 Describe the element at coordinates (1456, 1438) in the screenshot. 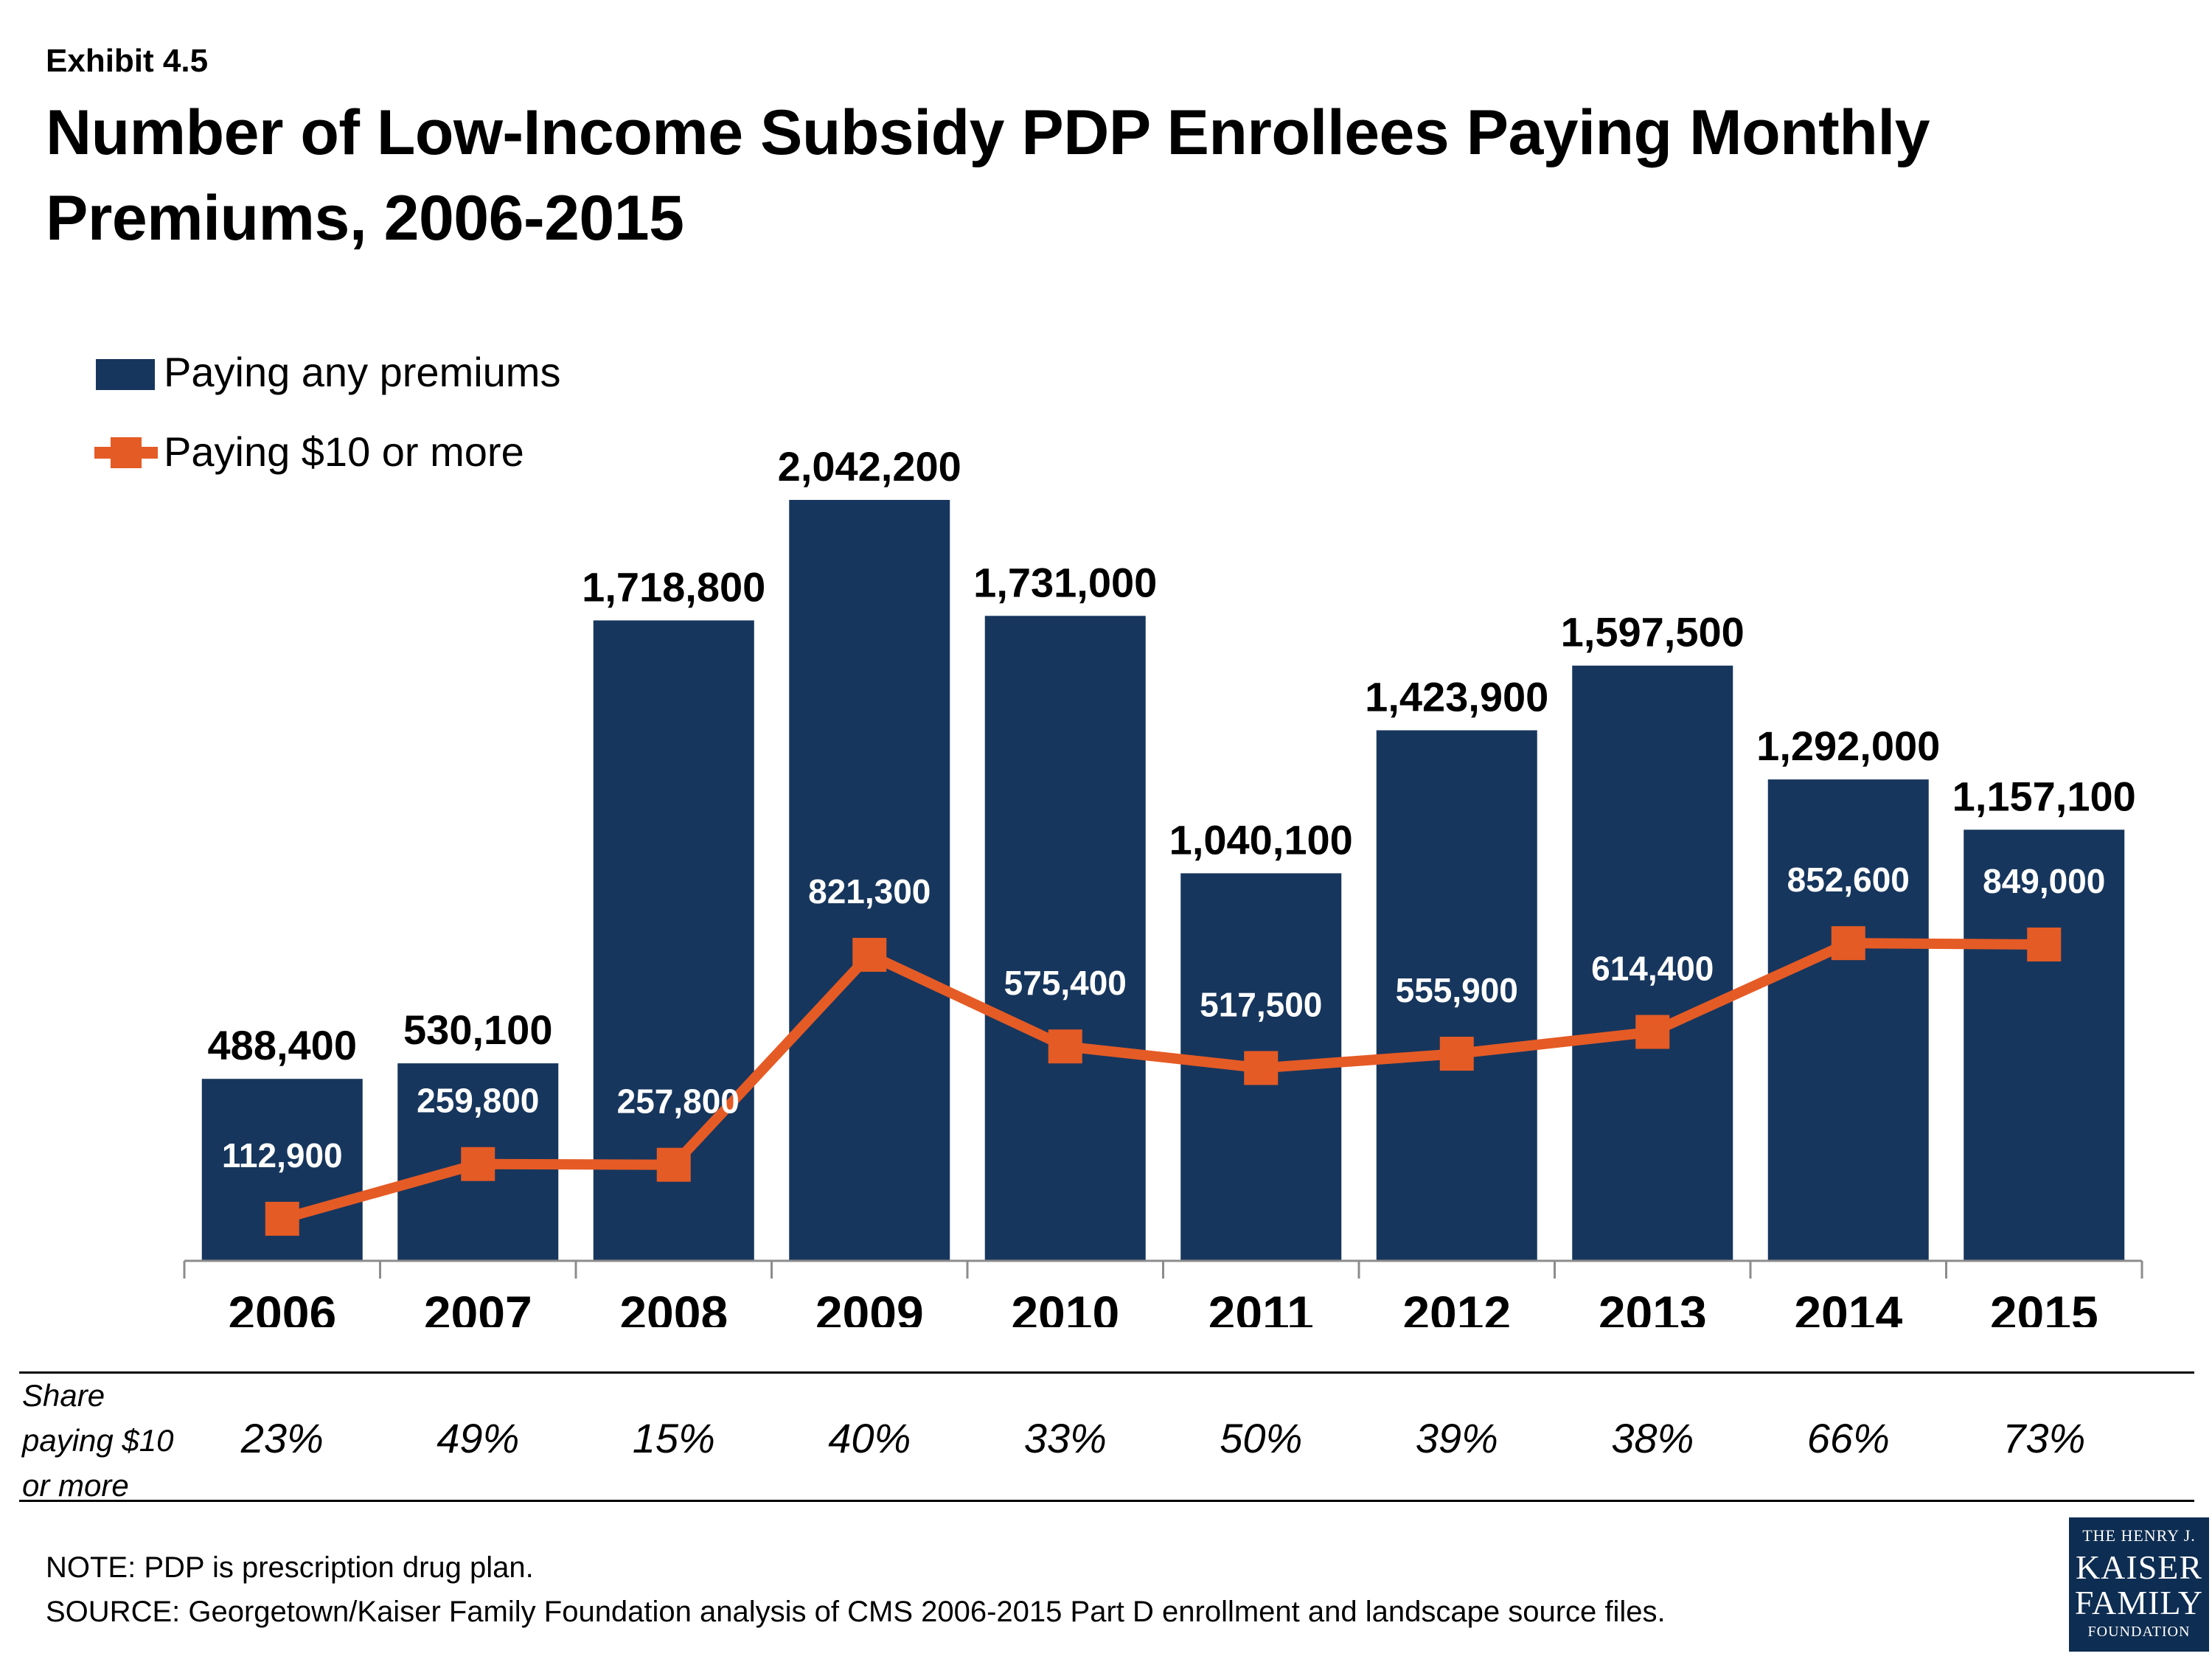

I see `share-value-2012: 39%` at that location.